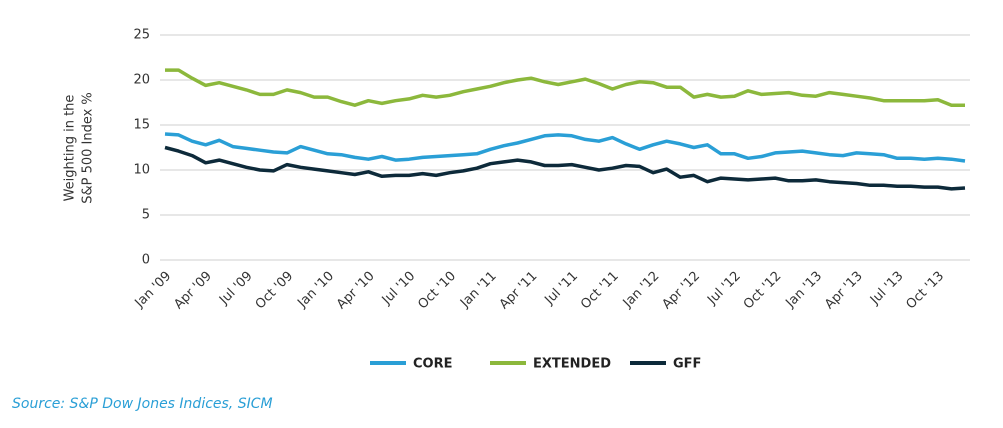 The image size is (1003, 428). Describe the element at coordinates (926, 291) in the screenshot. I see `x-tick-label: Oct '13` at that location.